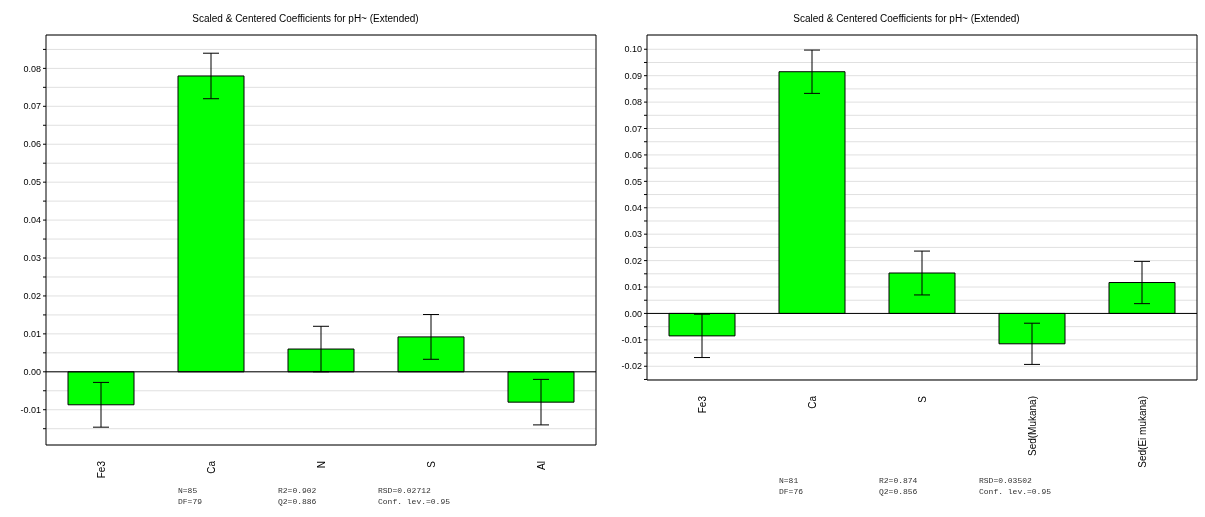 This screenshot has width=1205, height=517. Describe the element at coordinates (541, 465) in the screenshot. I see `x-tick-label: Al` at that location.